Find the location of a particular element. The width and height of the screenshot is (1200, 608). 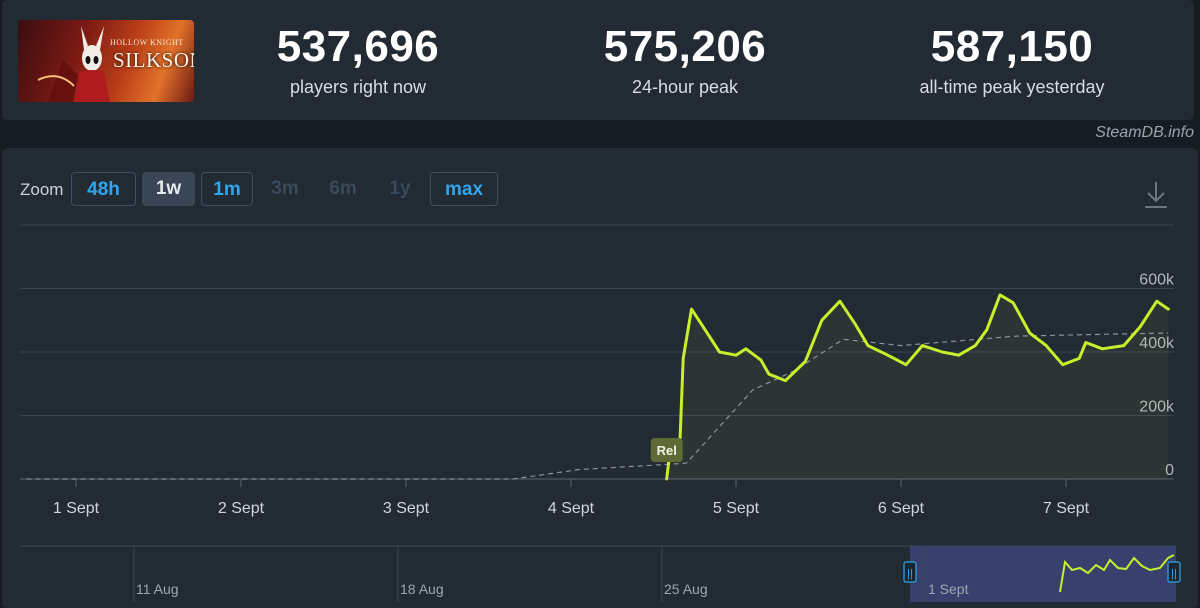

hornet-art is located at coordinates (73, 64).